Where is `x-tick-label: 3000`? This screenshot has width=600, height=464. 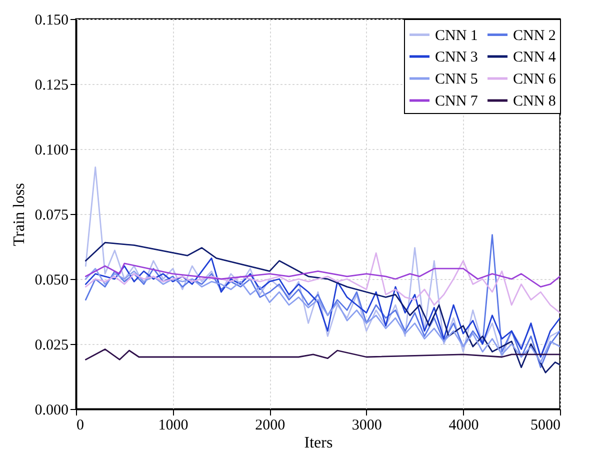
x-tick-label: 3000 is located at coordinates (367, 426).